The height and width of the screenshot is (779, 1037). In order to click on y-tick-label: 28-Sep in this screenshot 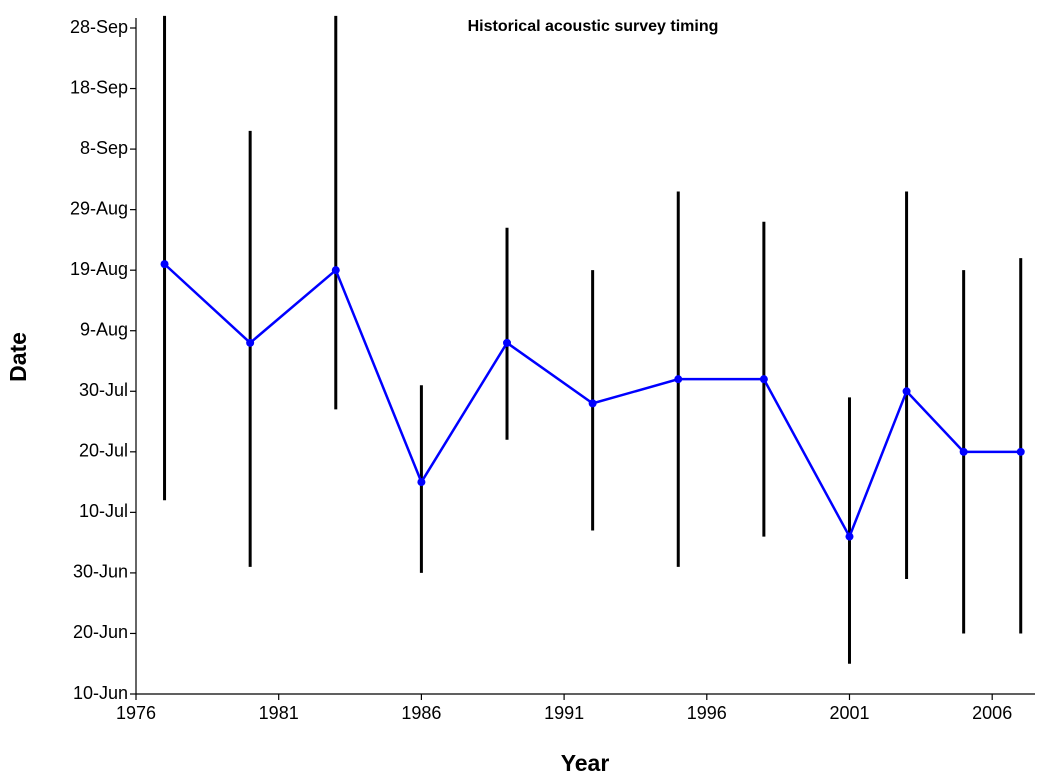, I will do `click(99, 27)`.